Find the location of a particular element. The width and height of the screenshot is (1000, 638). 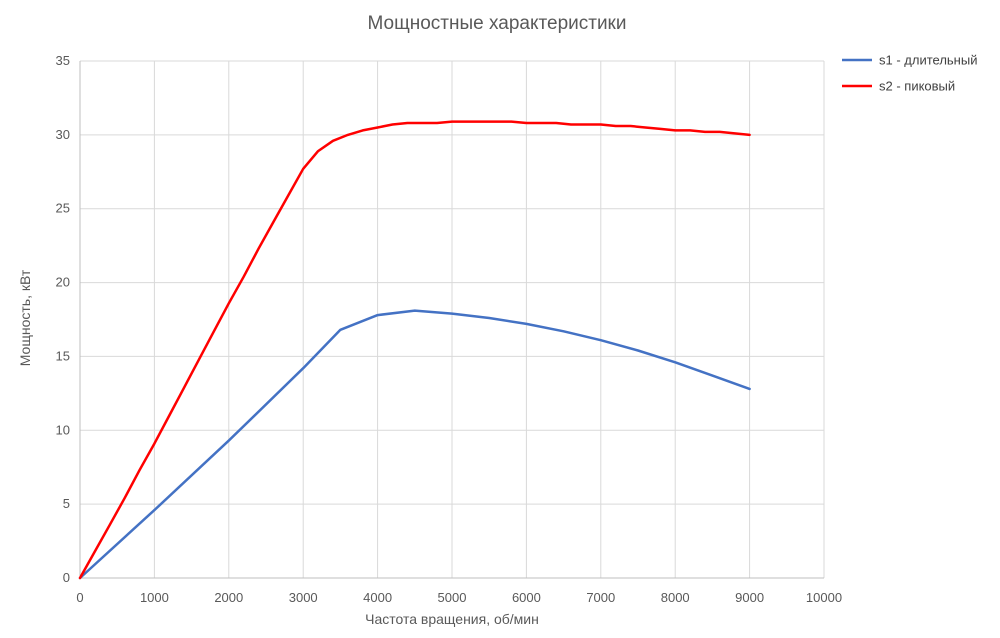

y-tick-label: 20 is located at coordinates (63, 282).